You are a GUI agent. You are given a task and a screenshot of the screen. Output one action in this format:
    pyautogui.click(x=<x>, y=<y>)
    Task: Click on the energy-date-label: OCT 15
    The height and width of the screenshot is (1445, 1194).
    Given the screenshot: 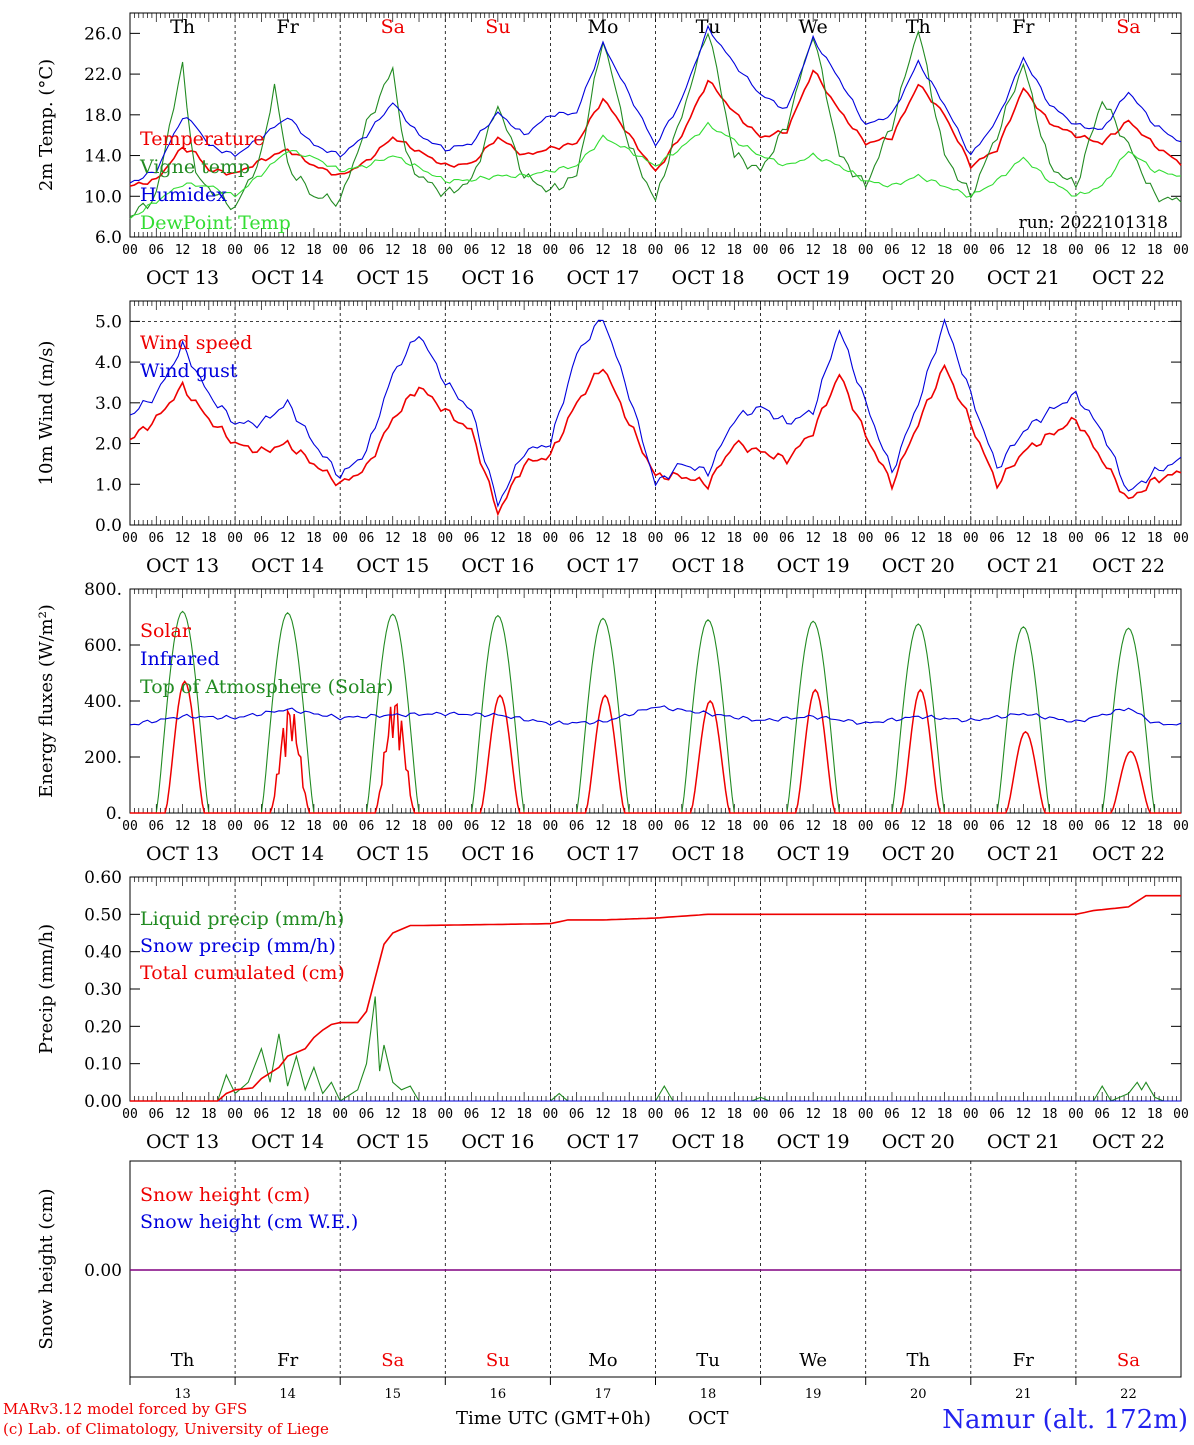 What is the action you would take?
    pyautogui.click(x=392, y=854)
    